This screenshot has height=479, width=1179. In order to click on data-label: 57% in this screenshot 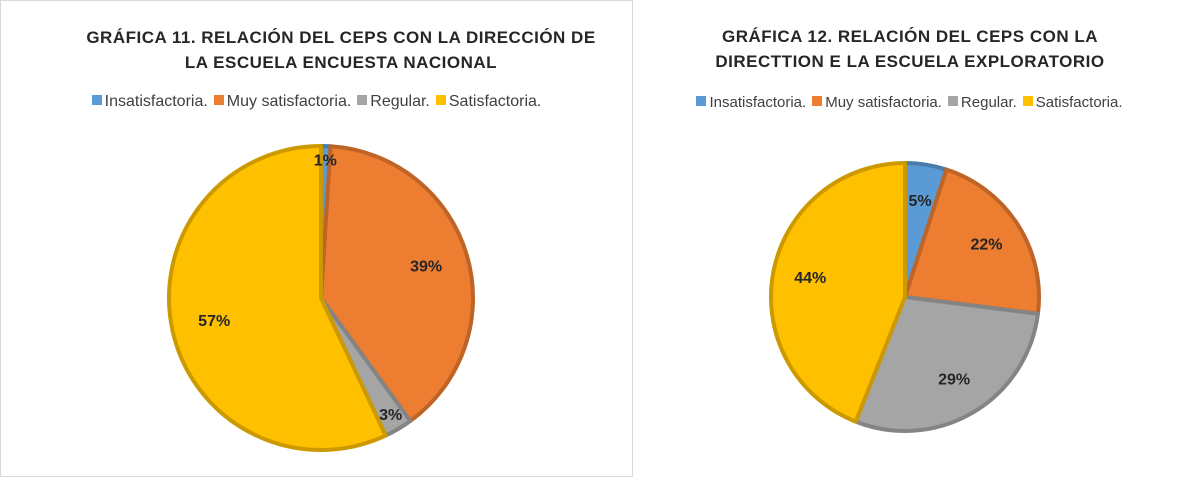, I will do `click(214, 321)`.